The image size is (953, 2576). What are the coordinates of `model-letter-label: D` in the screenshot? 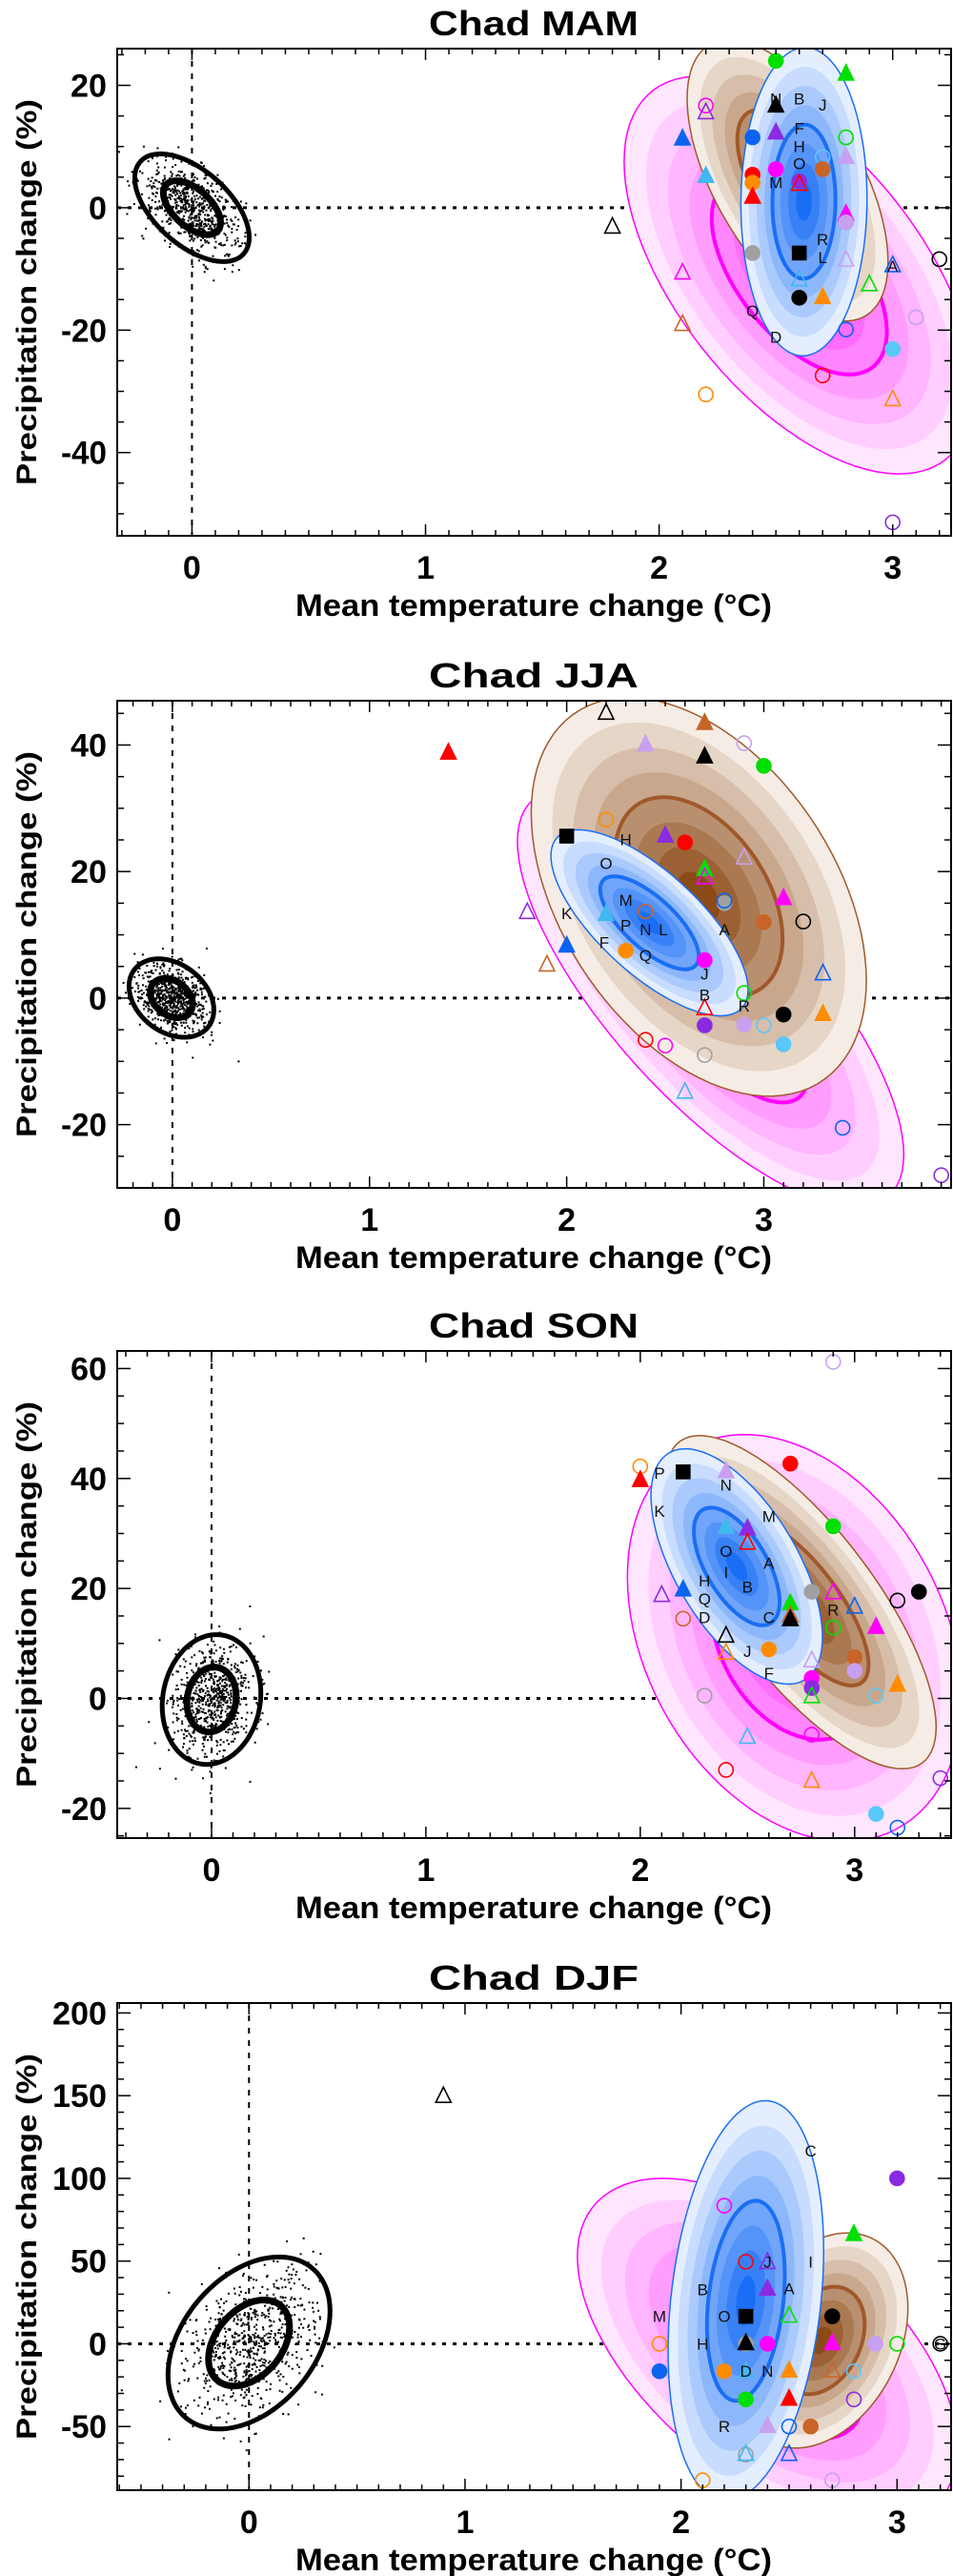 It's located at (776, 337).